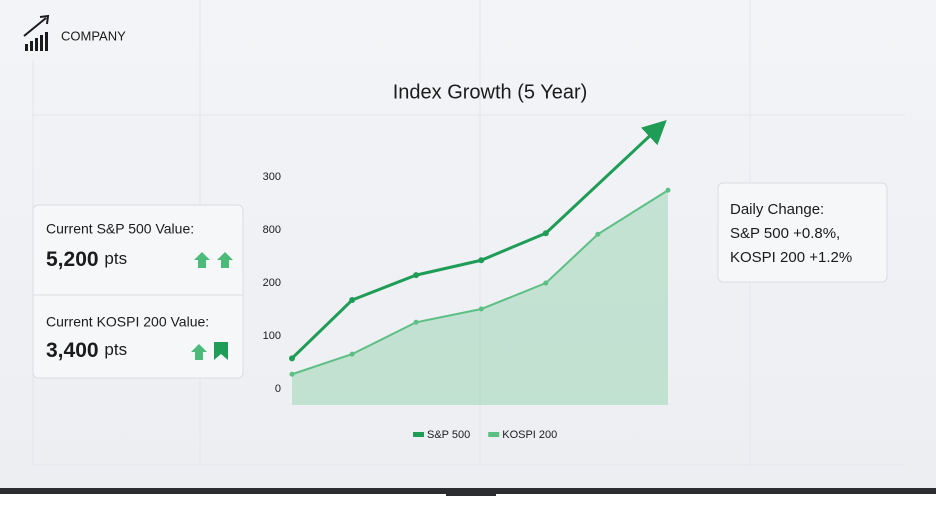  Describe the element at coordinates (127, 322) in the screenshot. I see `card-label: Current KOSPI 200 Value:` at that location.